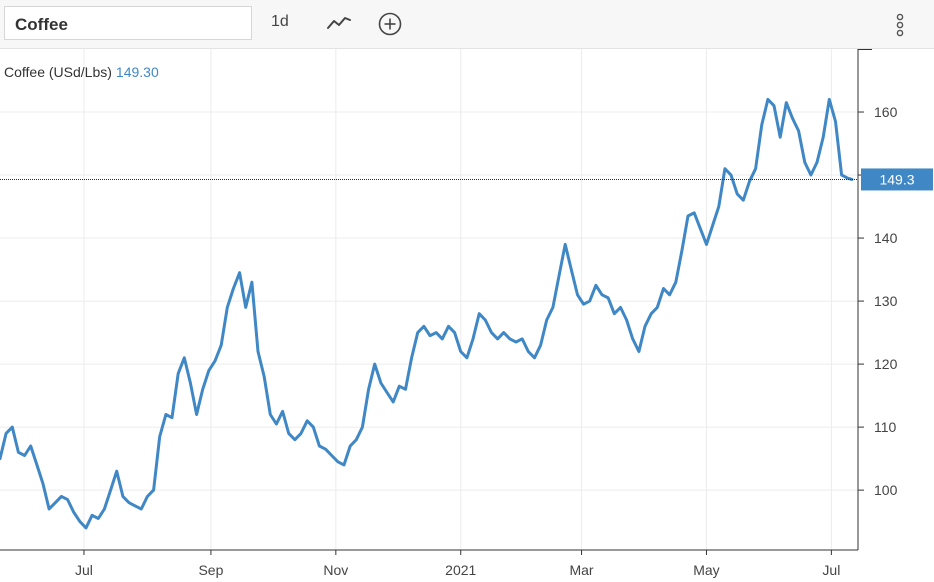 Image resolution: width=934 pixels, height=582 pixels. Describe the element at coordinates (886, 238) in the screenshot. I see `y-tick-label: 140` at that location.